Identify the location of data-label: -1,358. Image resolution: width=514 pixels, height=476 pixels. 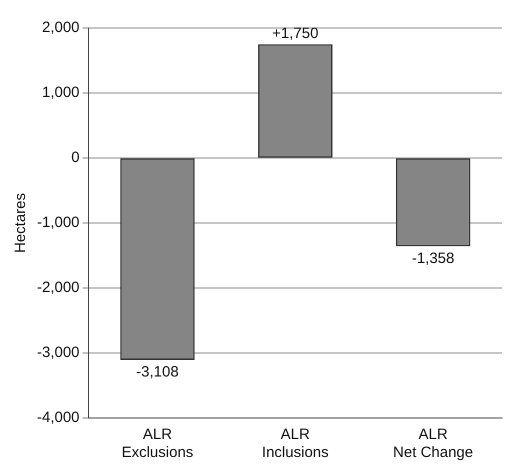
(433, 258).